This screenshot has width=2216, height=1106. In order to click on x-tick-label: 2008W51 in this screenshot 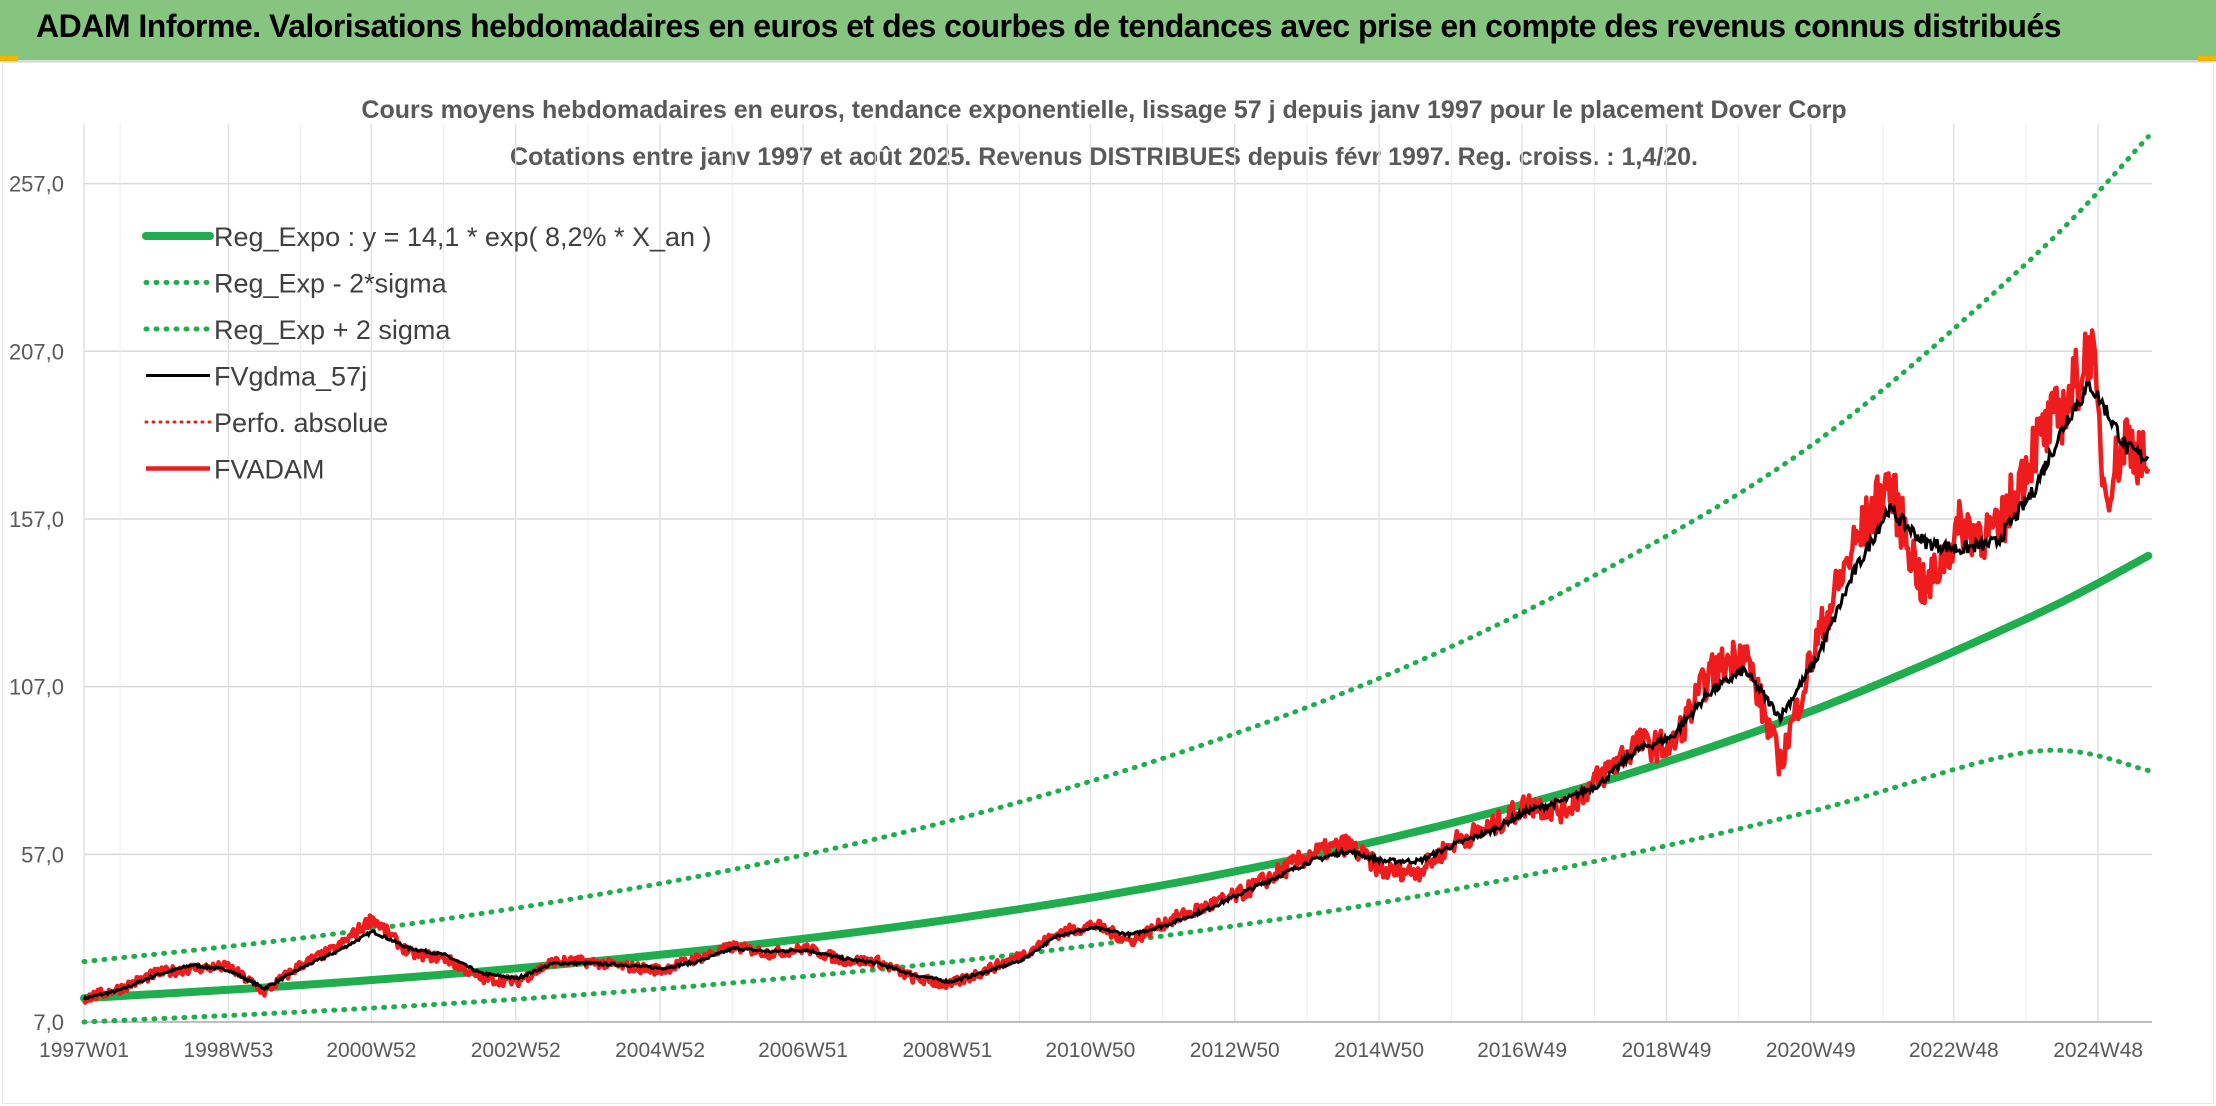, I will do `click(947, 1050)`.